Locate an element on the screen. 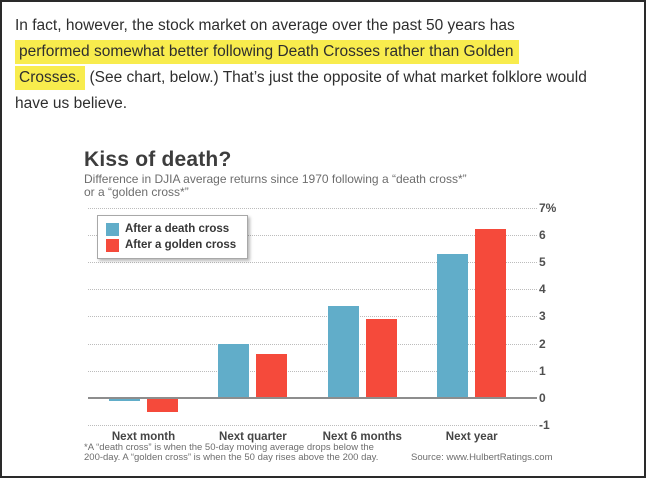 This screenshot has height=478, width=646. x-category-label: Next 6 months is located at coordinates (362, 437).